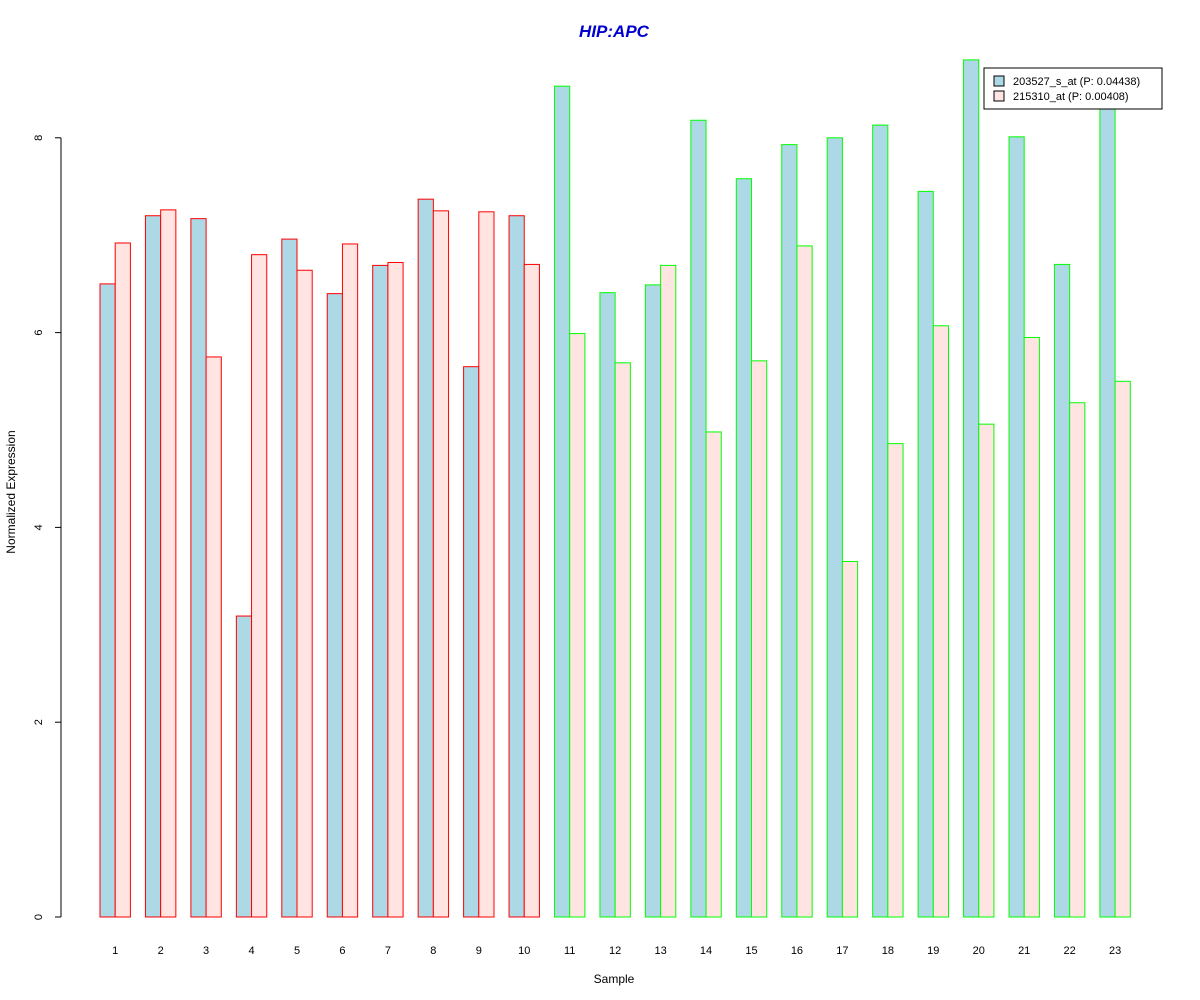  I want to click on x-tick-label: 22, so click(1070, 951).